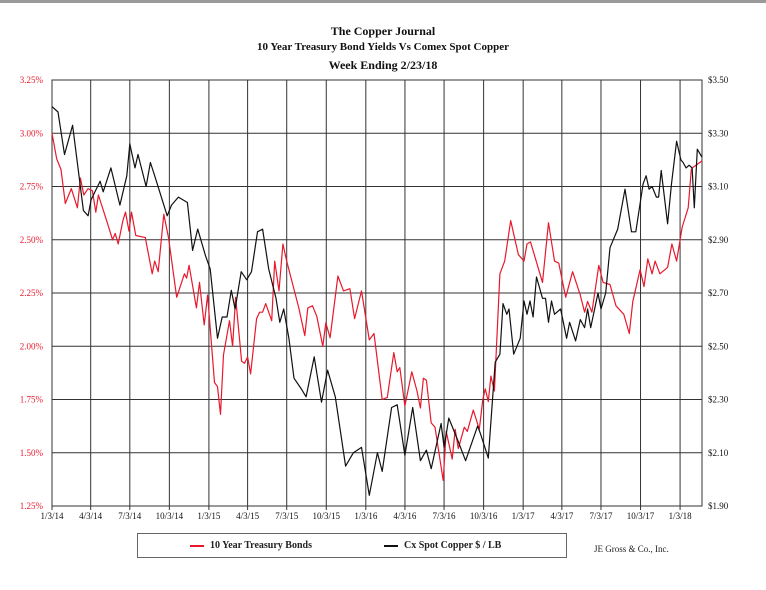 The height and width of the screenshot is (590, 766). Describe the element at coordinates (91, 516) in the screenshot. I see `x-tick-label: 4/3/14` at that location.